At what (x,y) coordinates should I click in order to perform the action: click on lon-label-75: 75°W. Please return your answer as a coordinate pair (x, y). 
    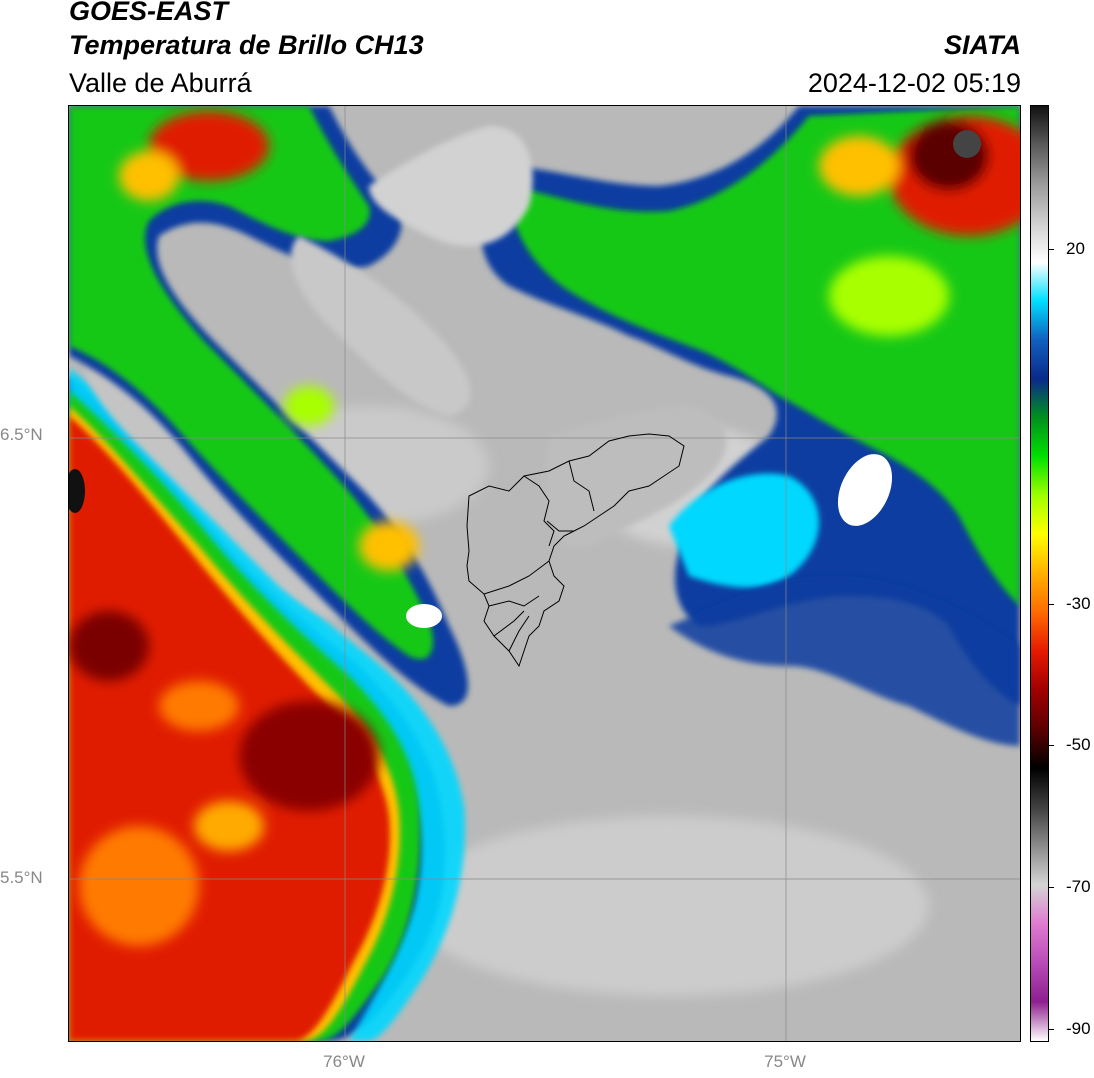
    Looking at the image, I should click on (785, 1061).